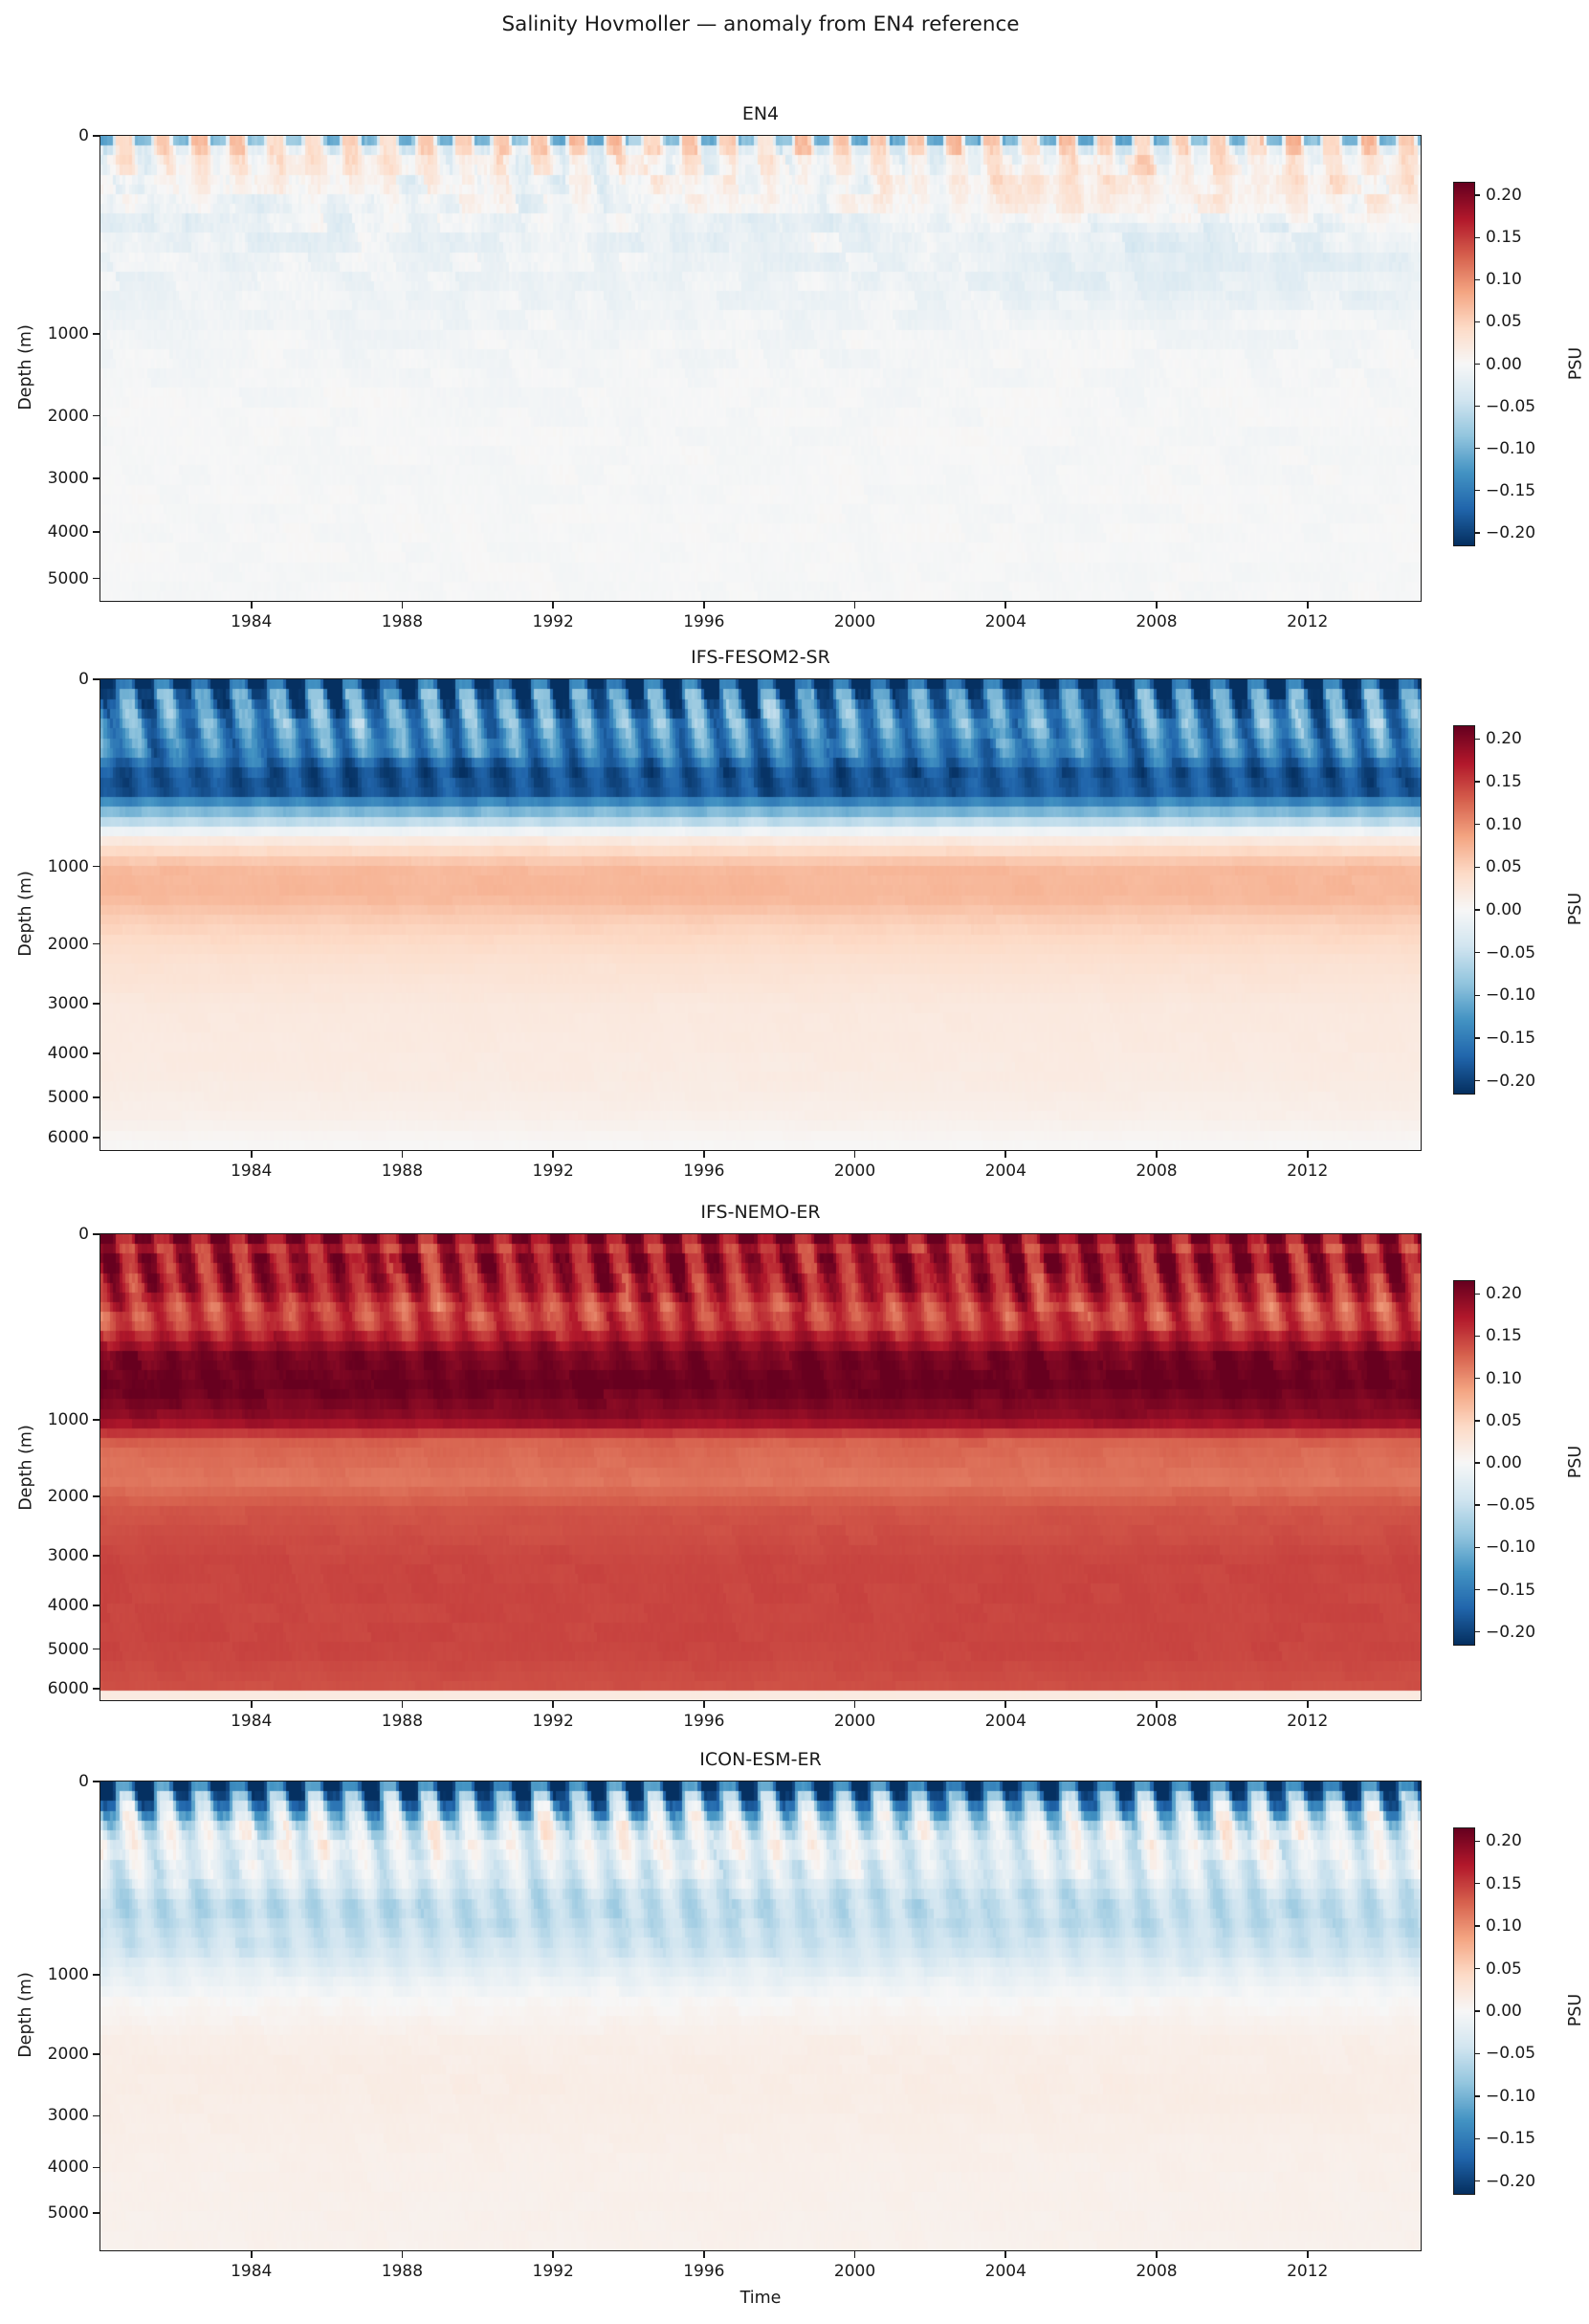  What do you see at coordinates (1464, 2011) in the screenshot?
I see `colorbar-icon-esm-er` at bounding box center [1464, 2011].